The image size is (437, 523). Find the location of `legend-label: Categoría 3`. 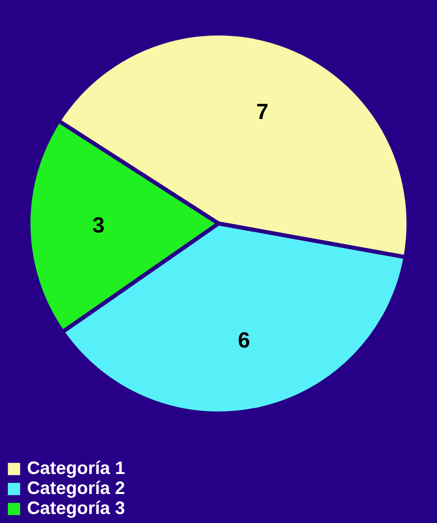

legend-label: Categoría 3 is located at coordinates (76, 508).